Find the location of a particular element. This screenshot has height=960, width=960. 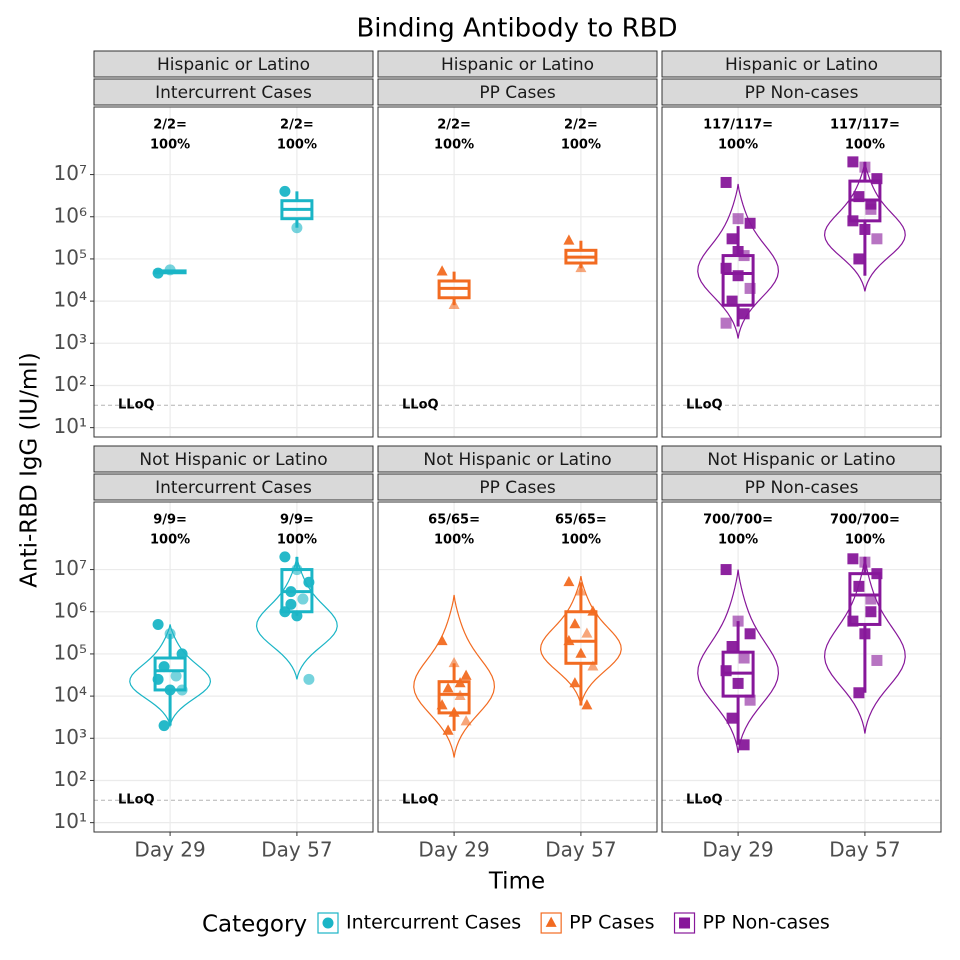

y-tick-label: 10⁵ is located at coordinates (70, 652).